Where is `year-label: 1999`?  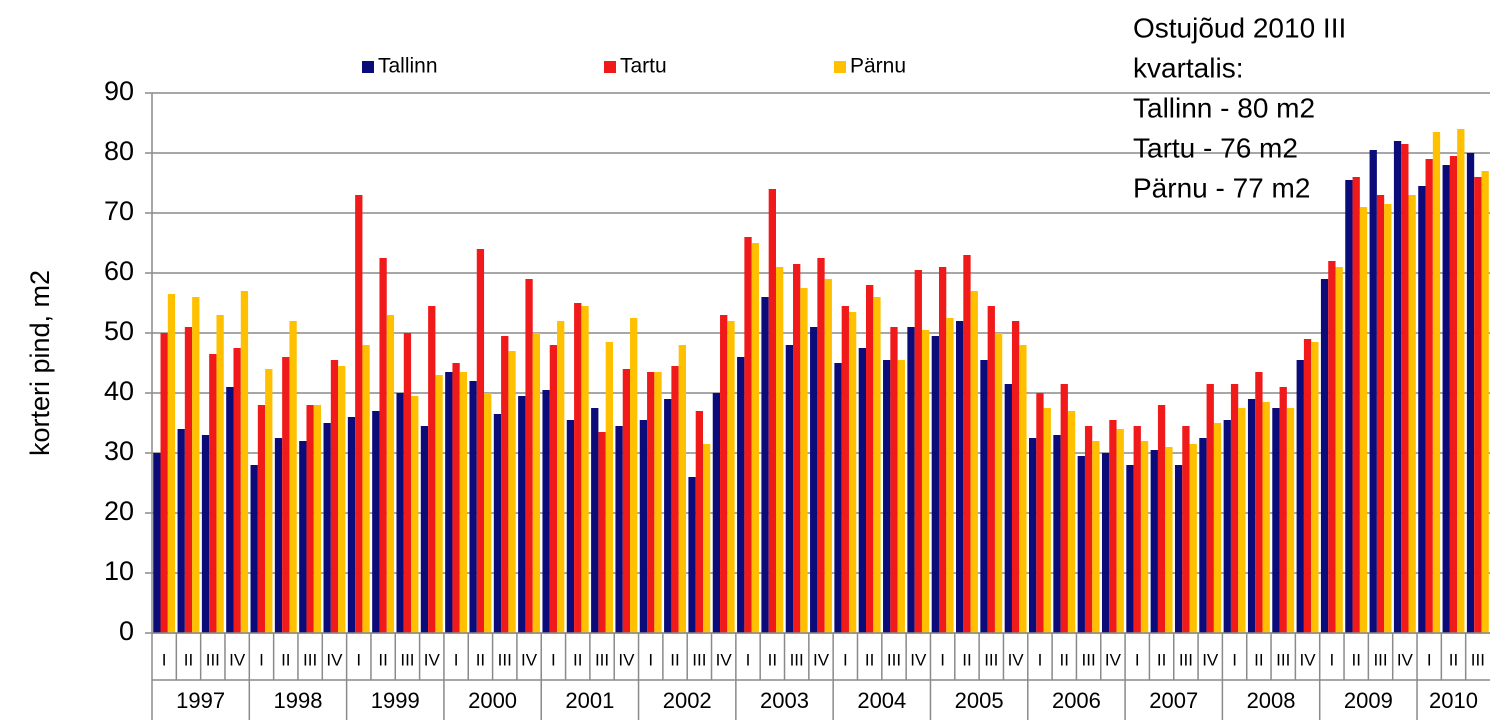 year-label: 1999 is located at coordinates (395, 700).